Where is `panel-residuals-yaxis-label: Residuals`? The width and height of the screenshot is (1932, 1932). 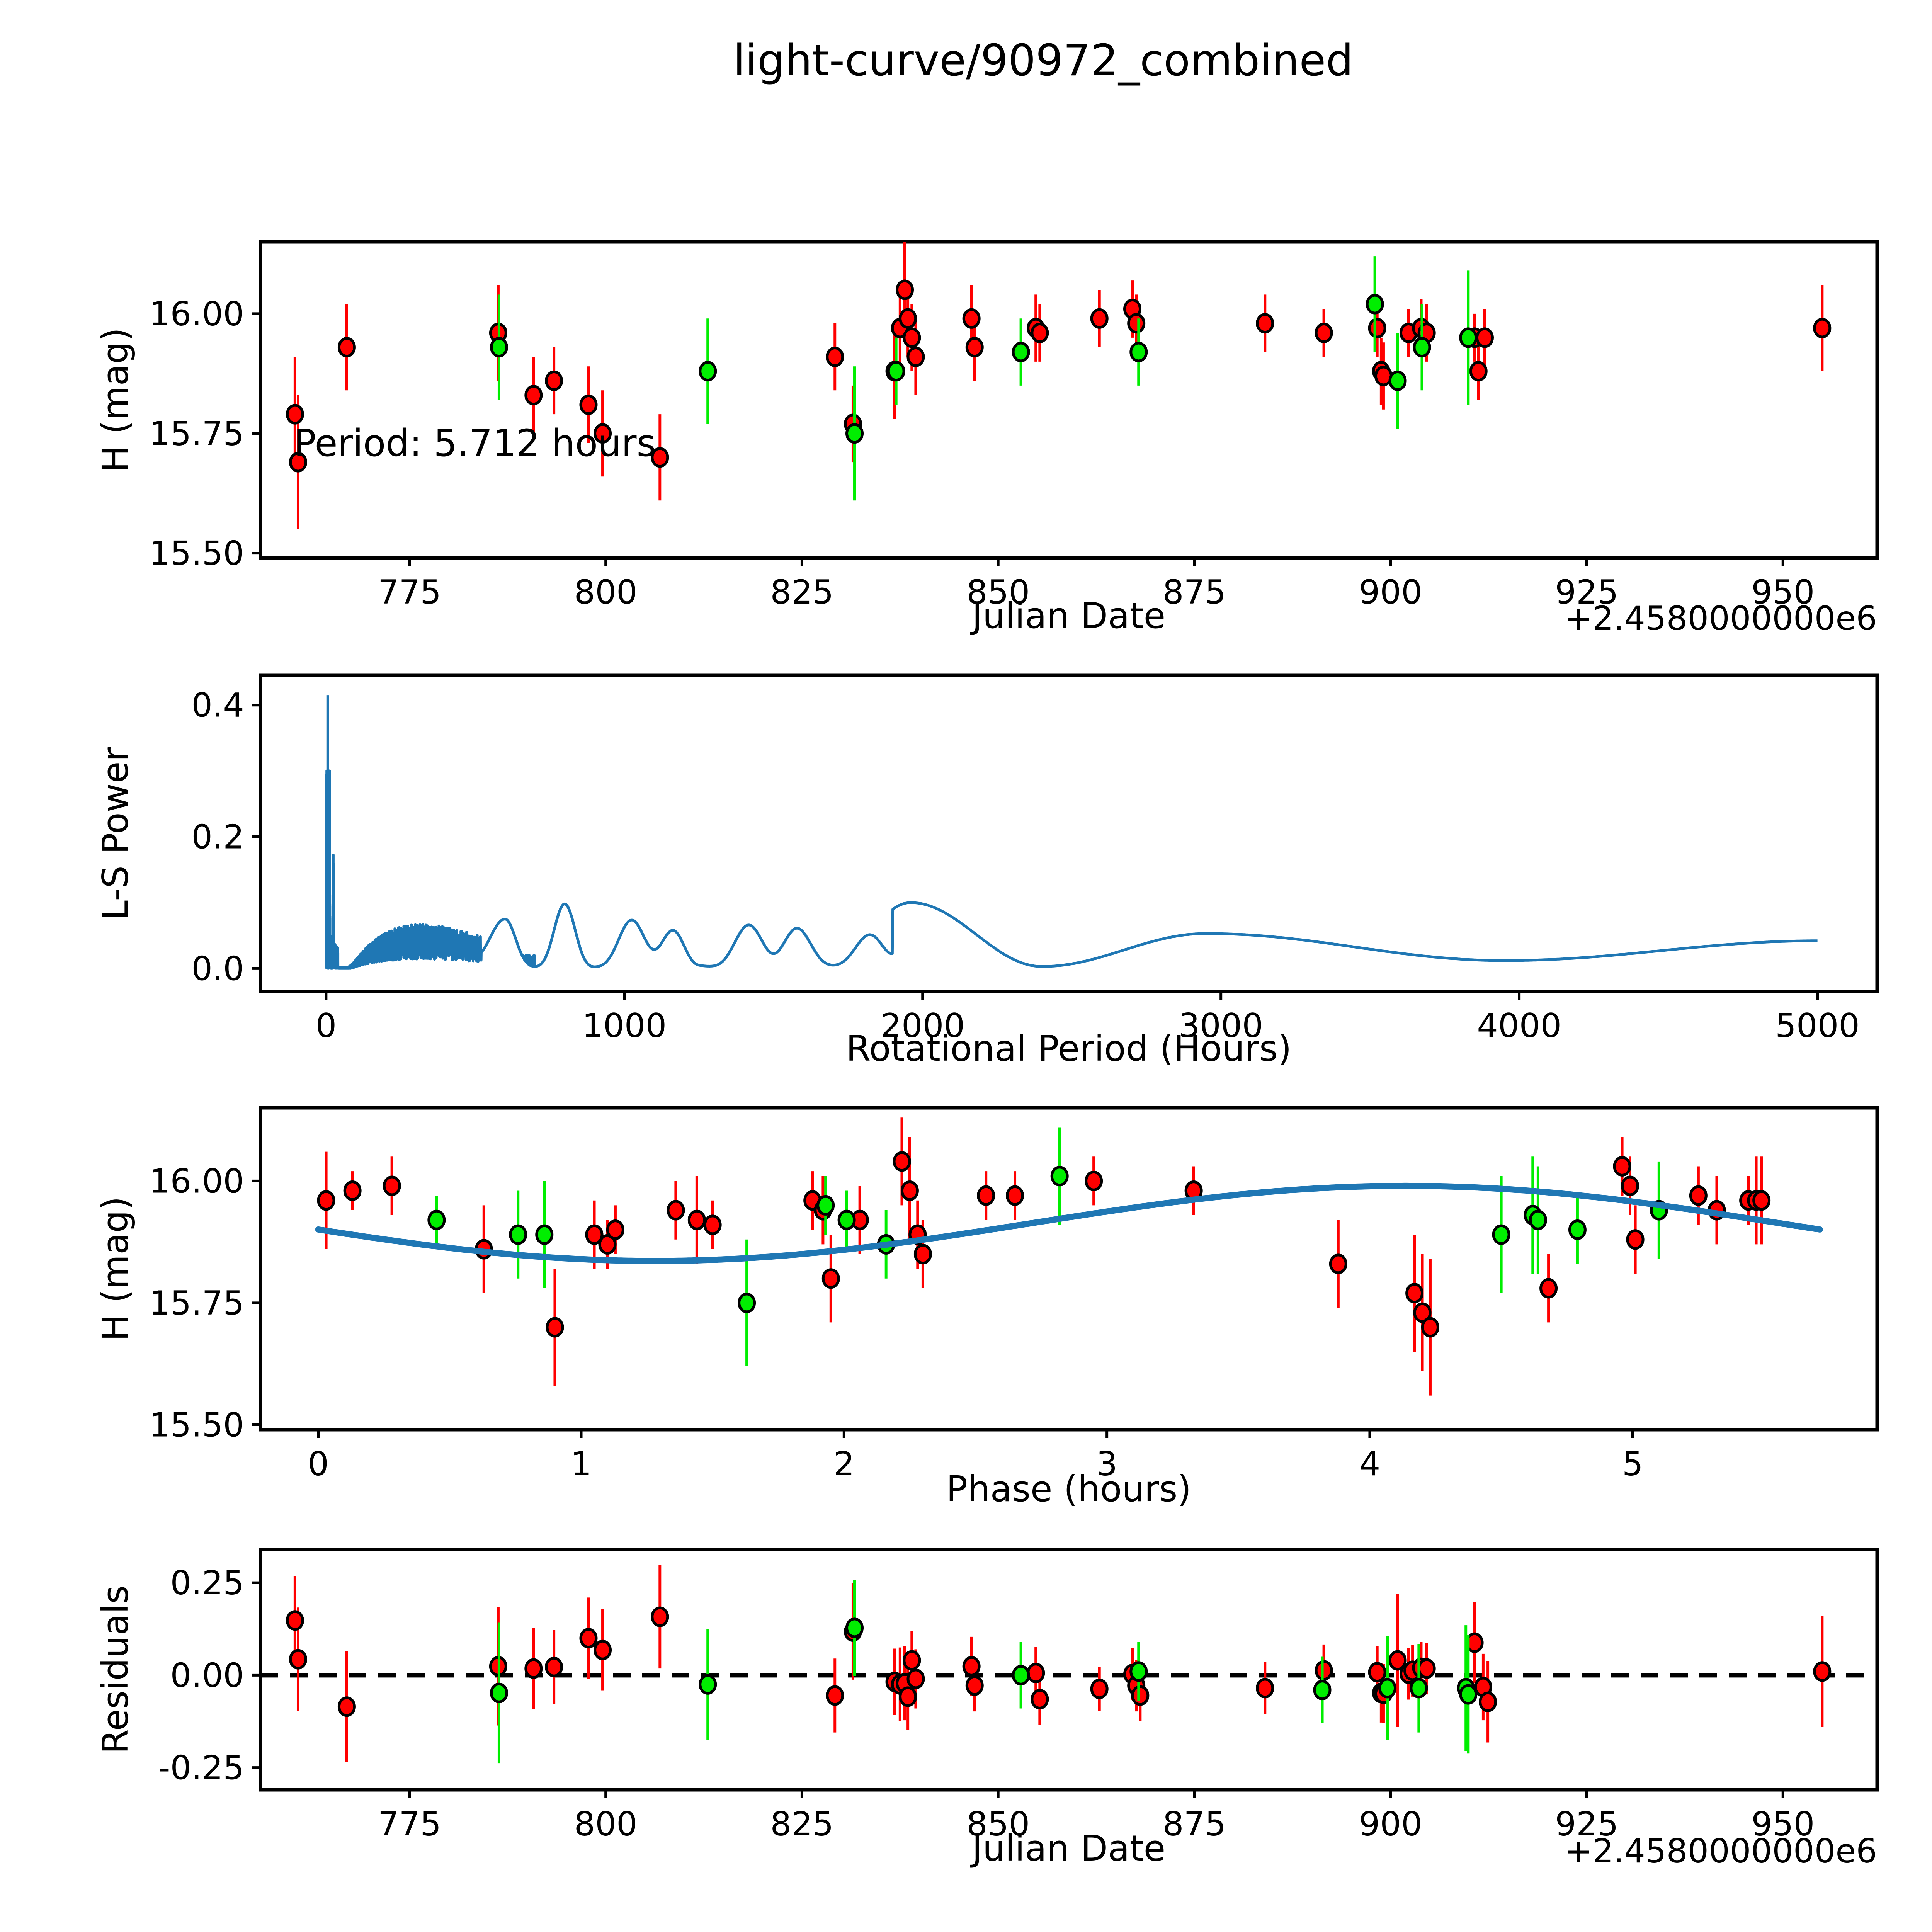 panel-residuals-yaxis-label: Residuals is located at coordinates (116, 1670).